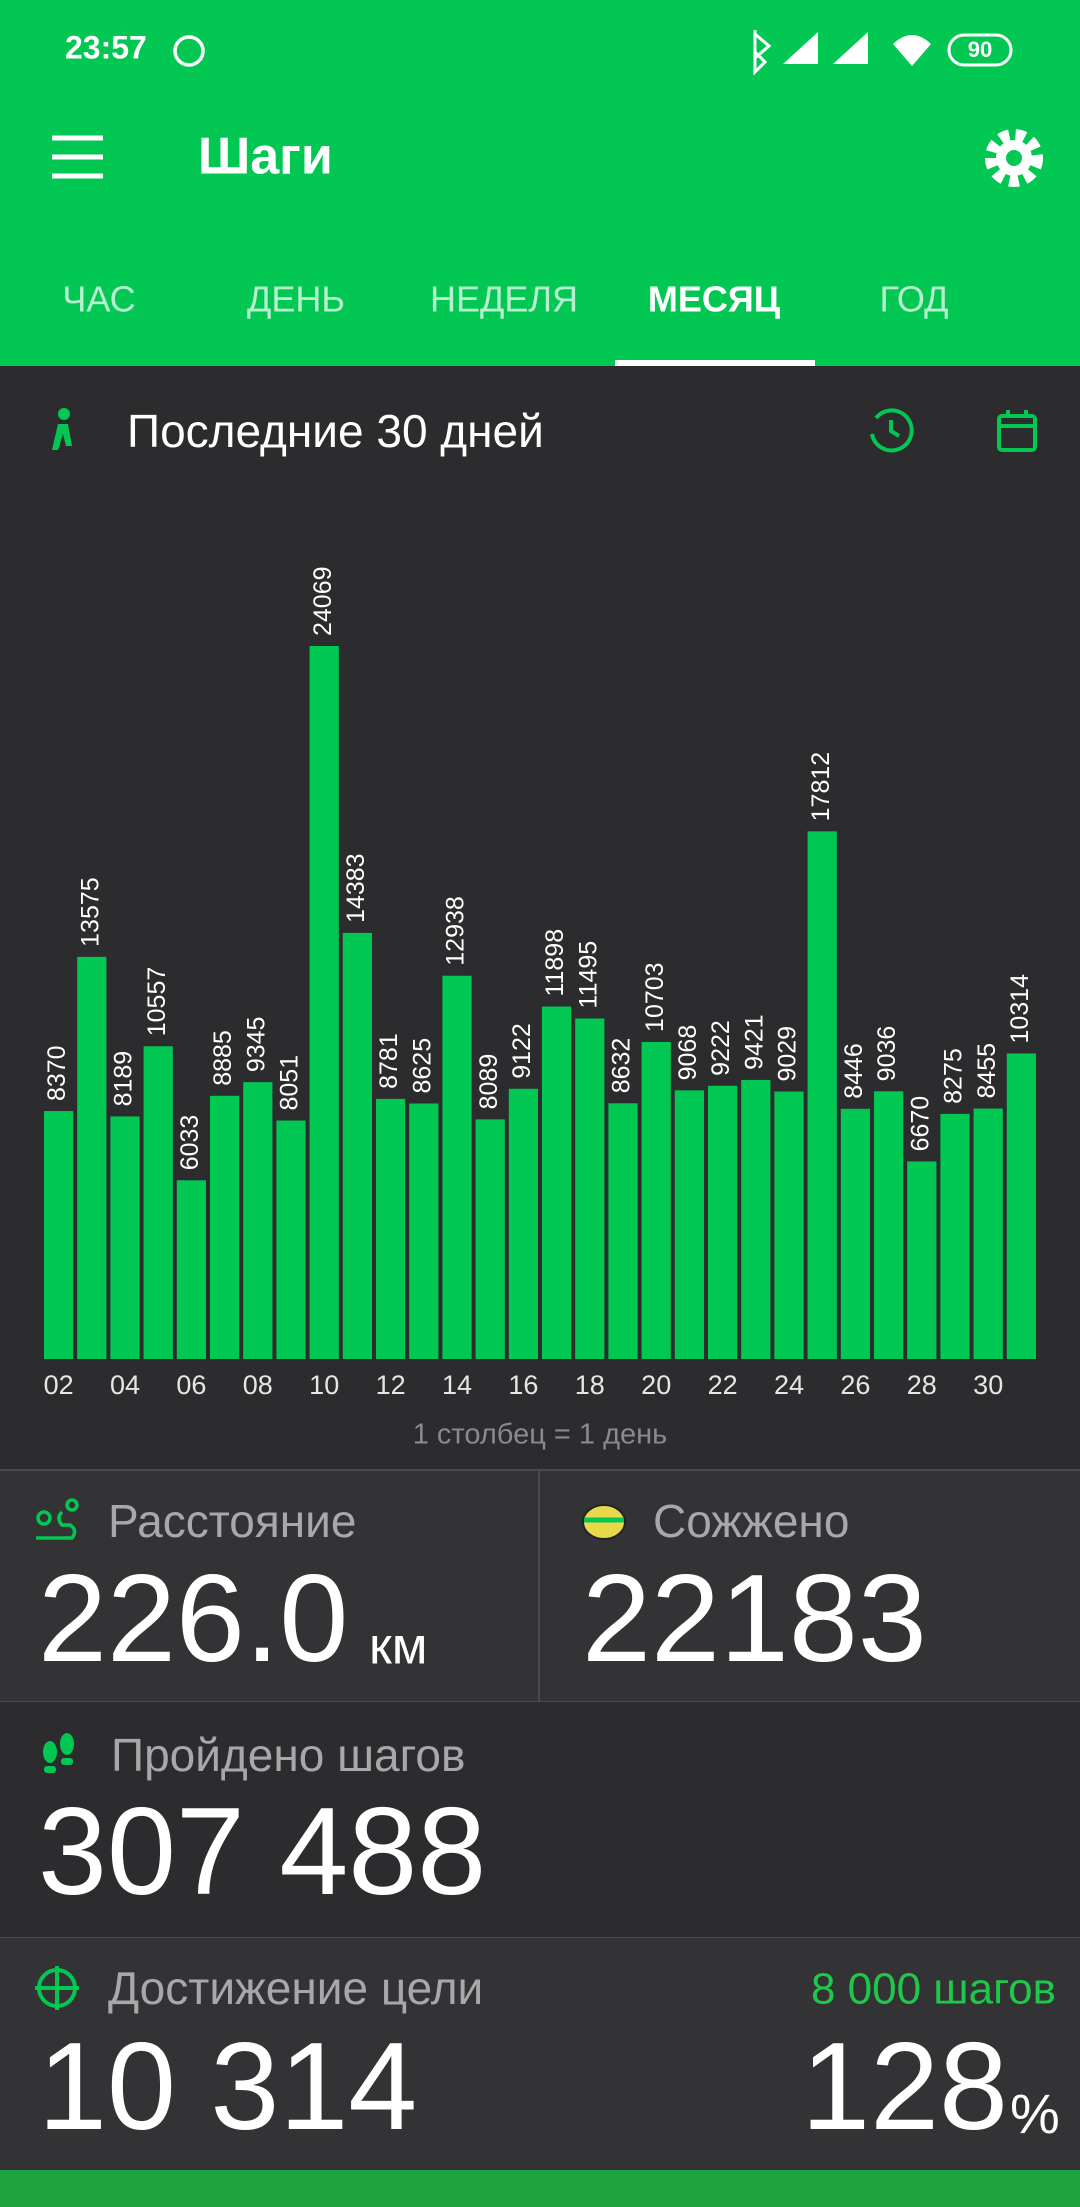 The width and height of the screenshot is (1080, 2207). I want to click on bar-value-label: 10703, so click(655, 997).